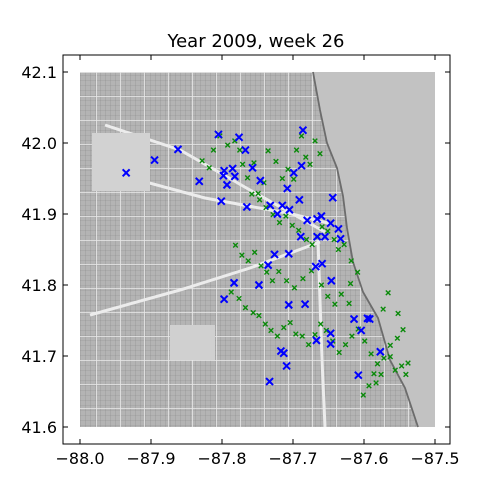  I want to click on y-tick-label: 42.1, so click(39, 72).